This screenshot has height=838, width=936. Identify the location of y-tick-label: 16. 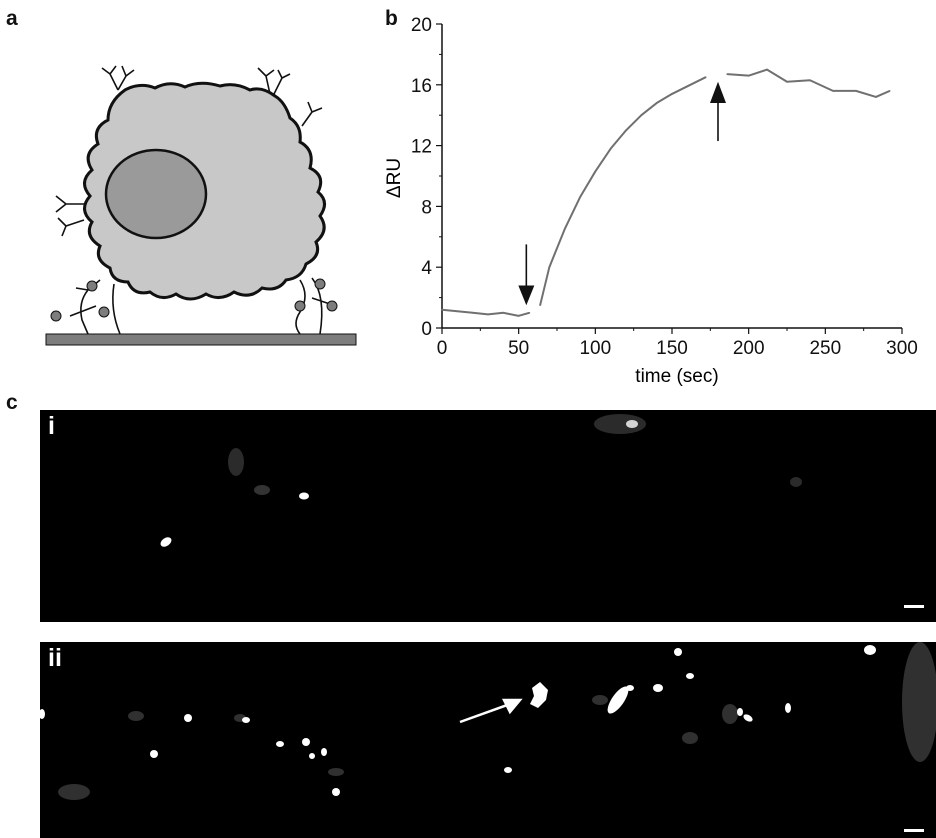
(421, 86).